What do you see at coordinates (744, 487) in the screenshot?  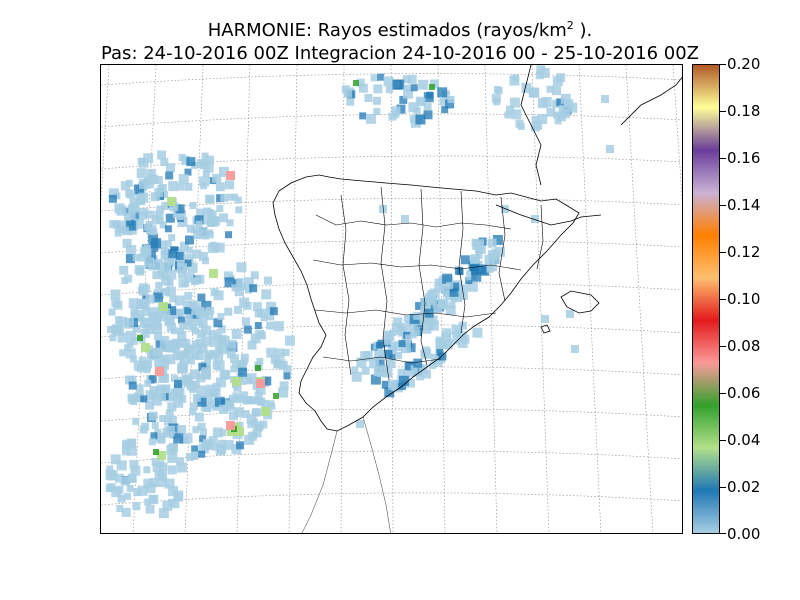 I see `colorbar-tick-label: 0.02` at bounding box center [744, 487].